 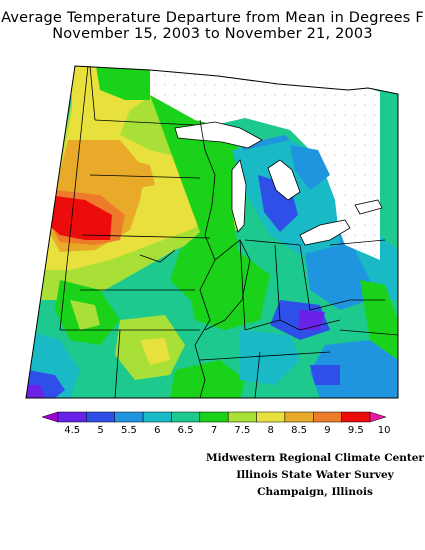 I want to click on map-title-line2: November 15, 2003 to November 21, 2003, so click(x=212, y=34).